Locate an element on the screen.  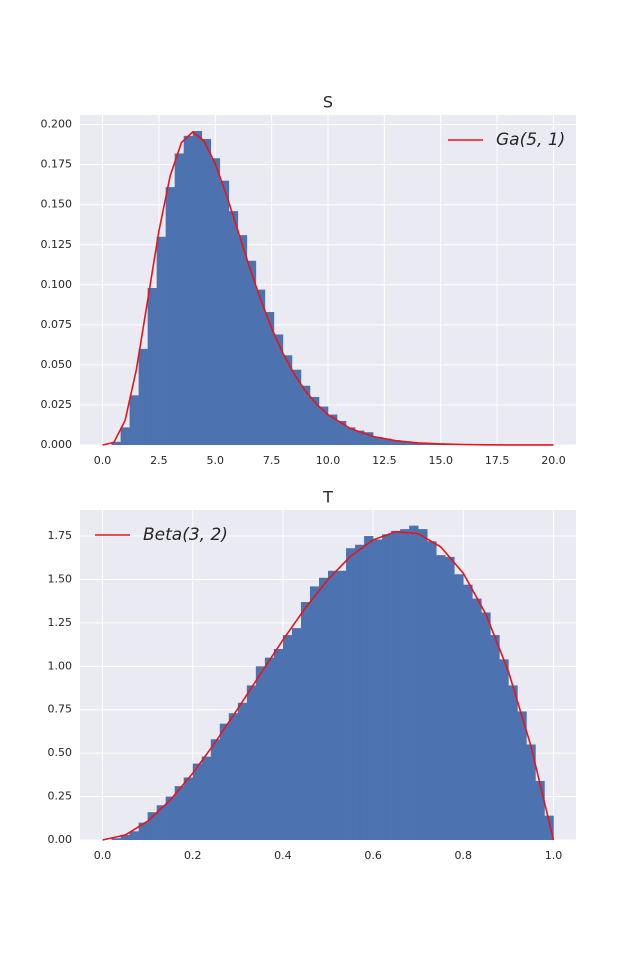
x-tick-label: 10.0 is located at coordinates (328, 460).